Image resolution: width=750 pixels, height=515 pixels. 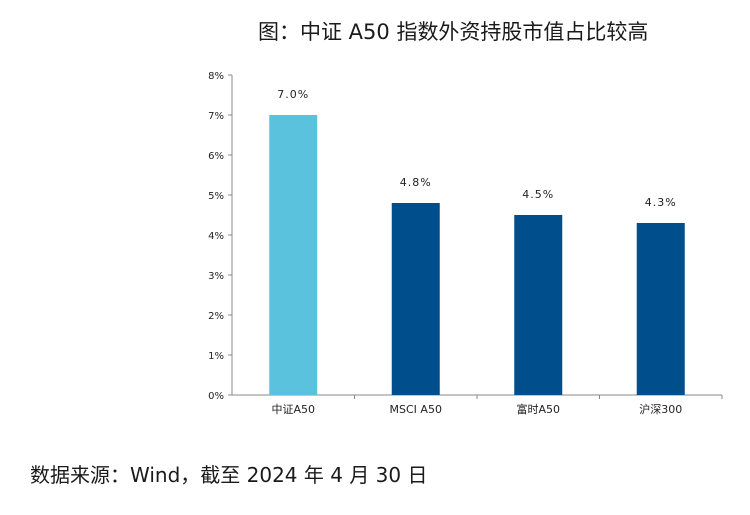 What do you see at coordinates (538, 194) in the screenshot?
I see `data-label: 4.5%` at bounding box center [538, 194].